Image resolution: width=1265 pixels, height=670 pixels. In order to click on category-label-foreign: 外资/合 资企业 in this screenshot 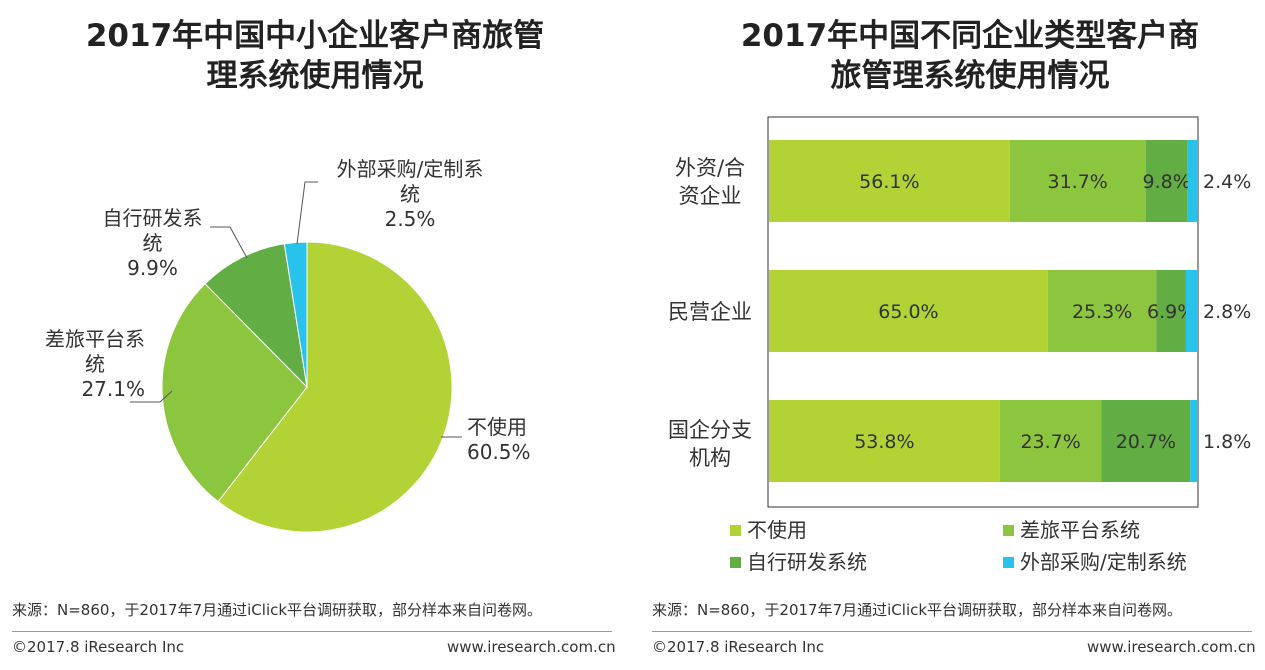, I will do `click(710, 182)`.